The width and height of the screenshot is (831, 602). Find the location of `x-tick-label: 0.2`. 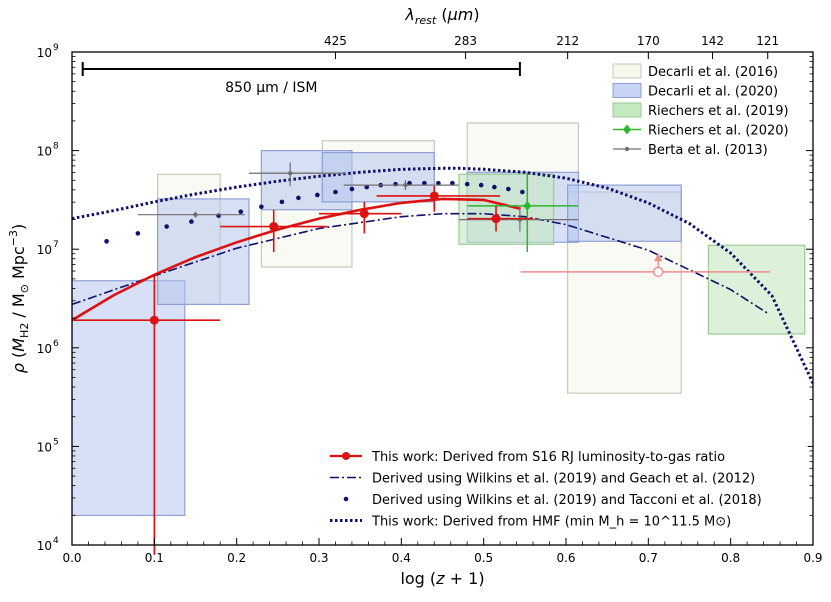

x-tick-label: 0.2 is located at coordinates (236, 558).